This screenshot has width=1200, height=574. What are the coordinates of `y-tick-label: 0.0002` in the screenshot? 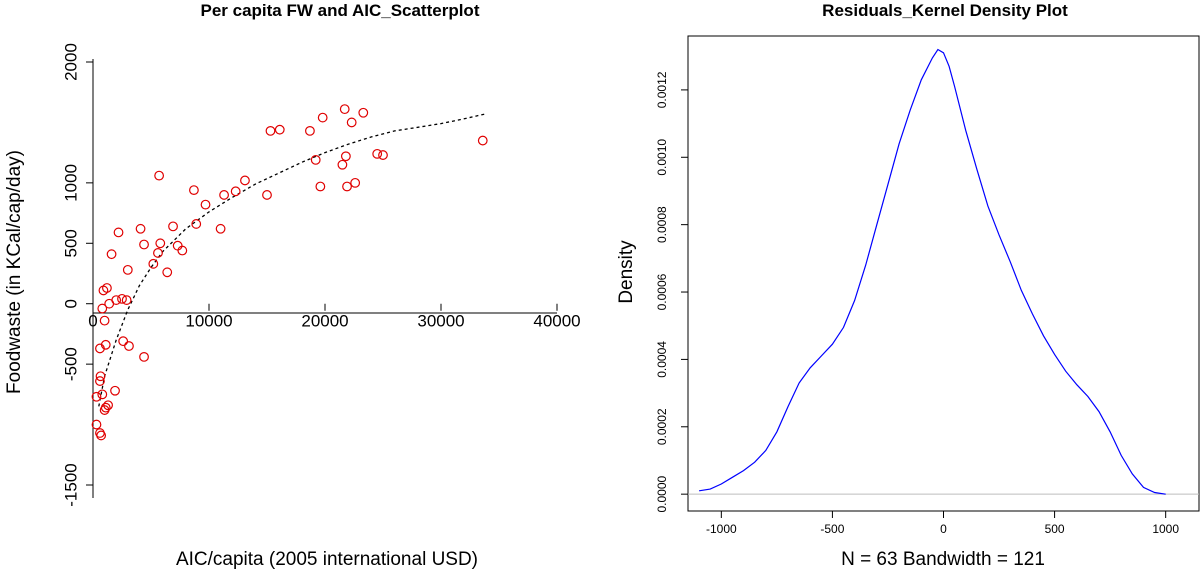 It's located at (662, 426).